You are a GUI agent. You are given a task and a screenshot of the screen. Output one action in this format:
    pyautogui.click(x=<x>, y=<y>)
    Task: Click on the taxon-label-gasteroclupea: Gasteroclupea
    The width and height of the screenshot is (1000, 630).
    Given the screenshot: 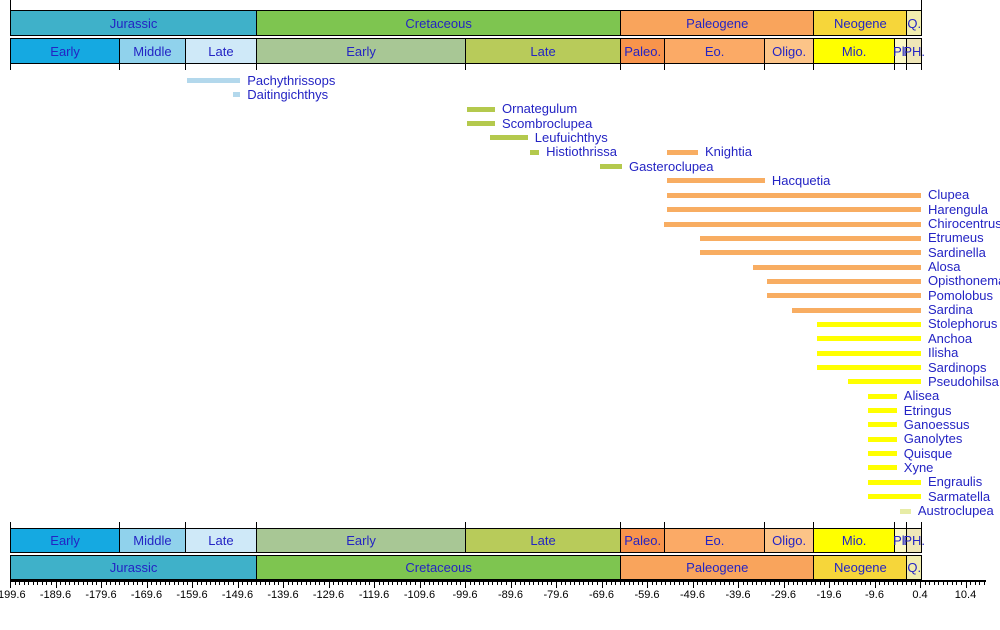 What is the action you would take?
    pyautogui.click(x=671, y=166)
    